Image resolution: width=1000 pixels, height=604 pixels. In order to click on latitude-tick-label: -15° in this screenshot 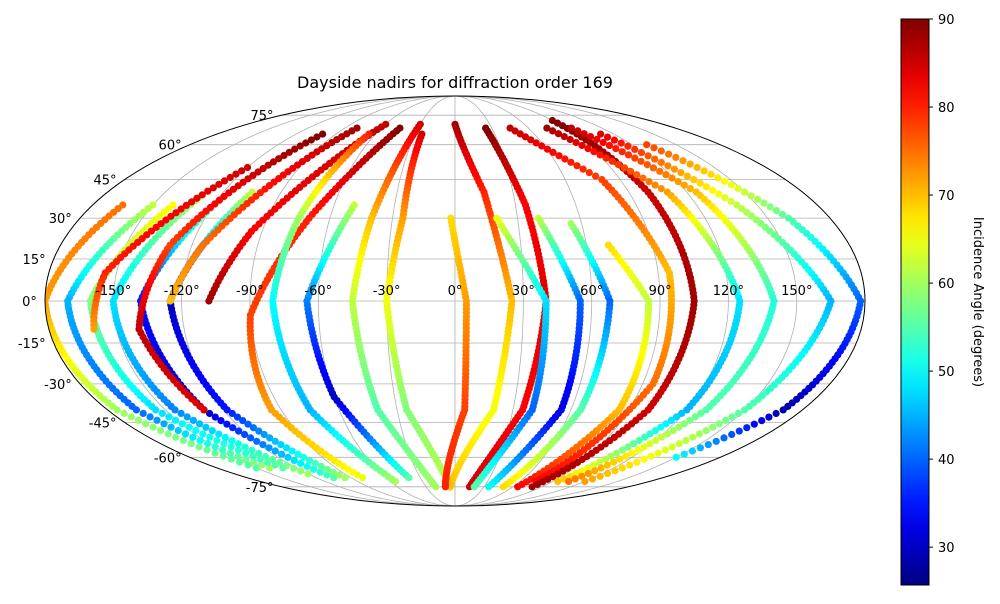, I will do `click(32, 344)`.